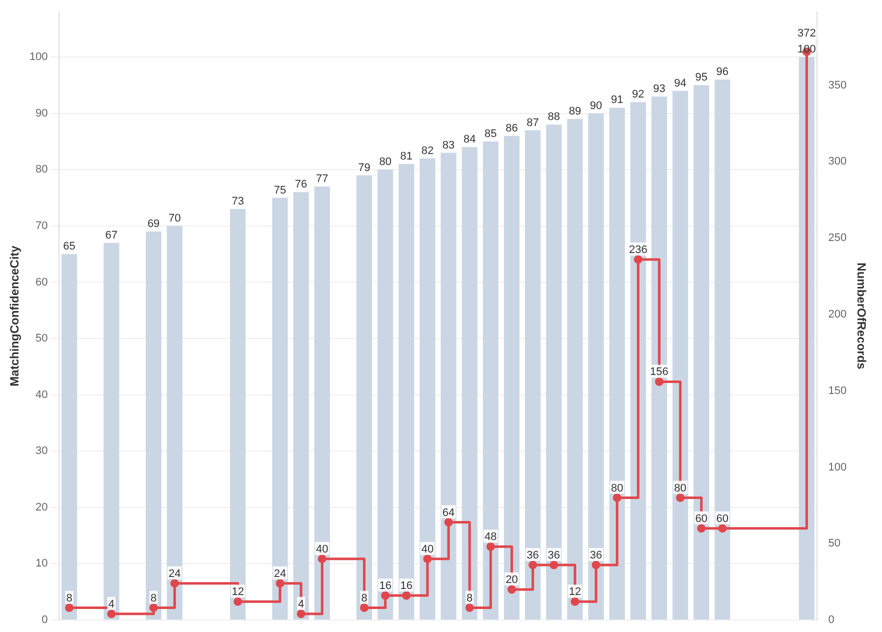 Image resolution: width=882 pixels, height=632 pixels. I want to click on data-label: 60, so click(722, 518).